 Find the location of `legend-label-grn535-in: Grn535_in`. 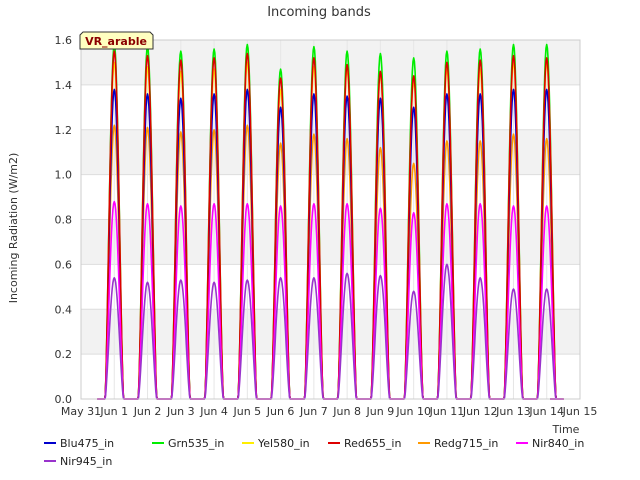

legend-label-grn535-in: Grn535_in is located at coordinates (196, 443).